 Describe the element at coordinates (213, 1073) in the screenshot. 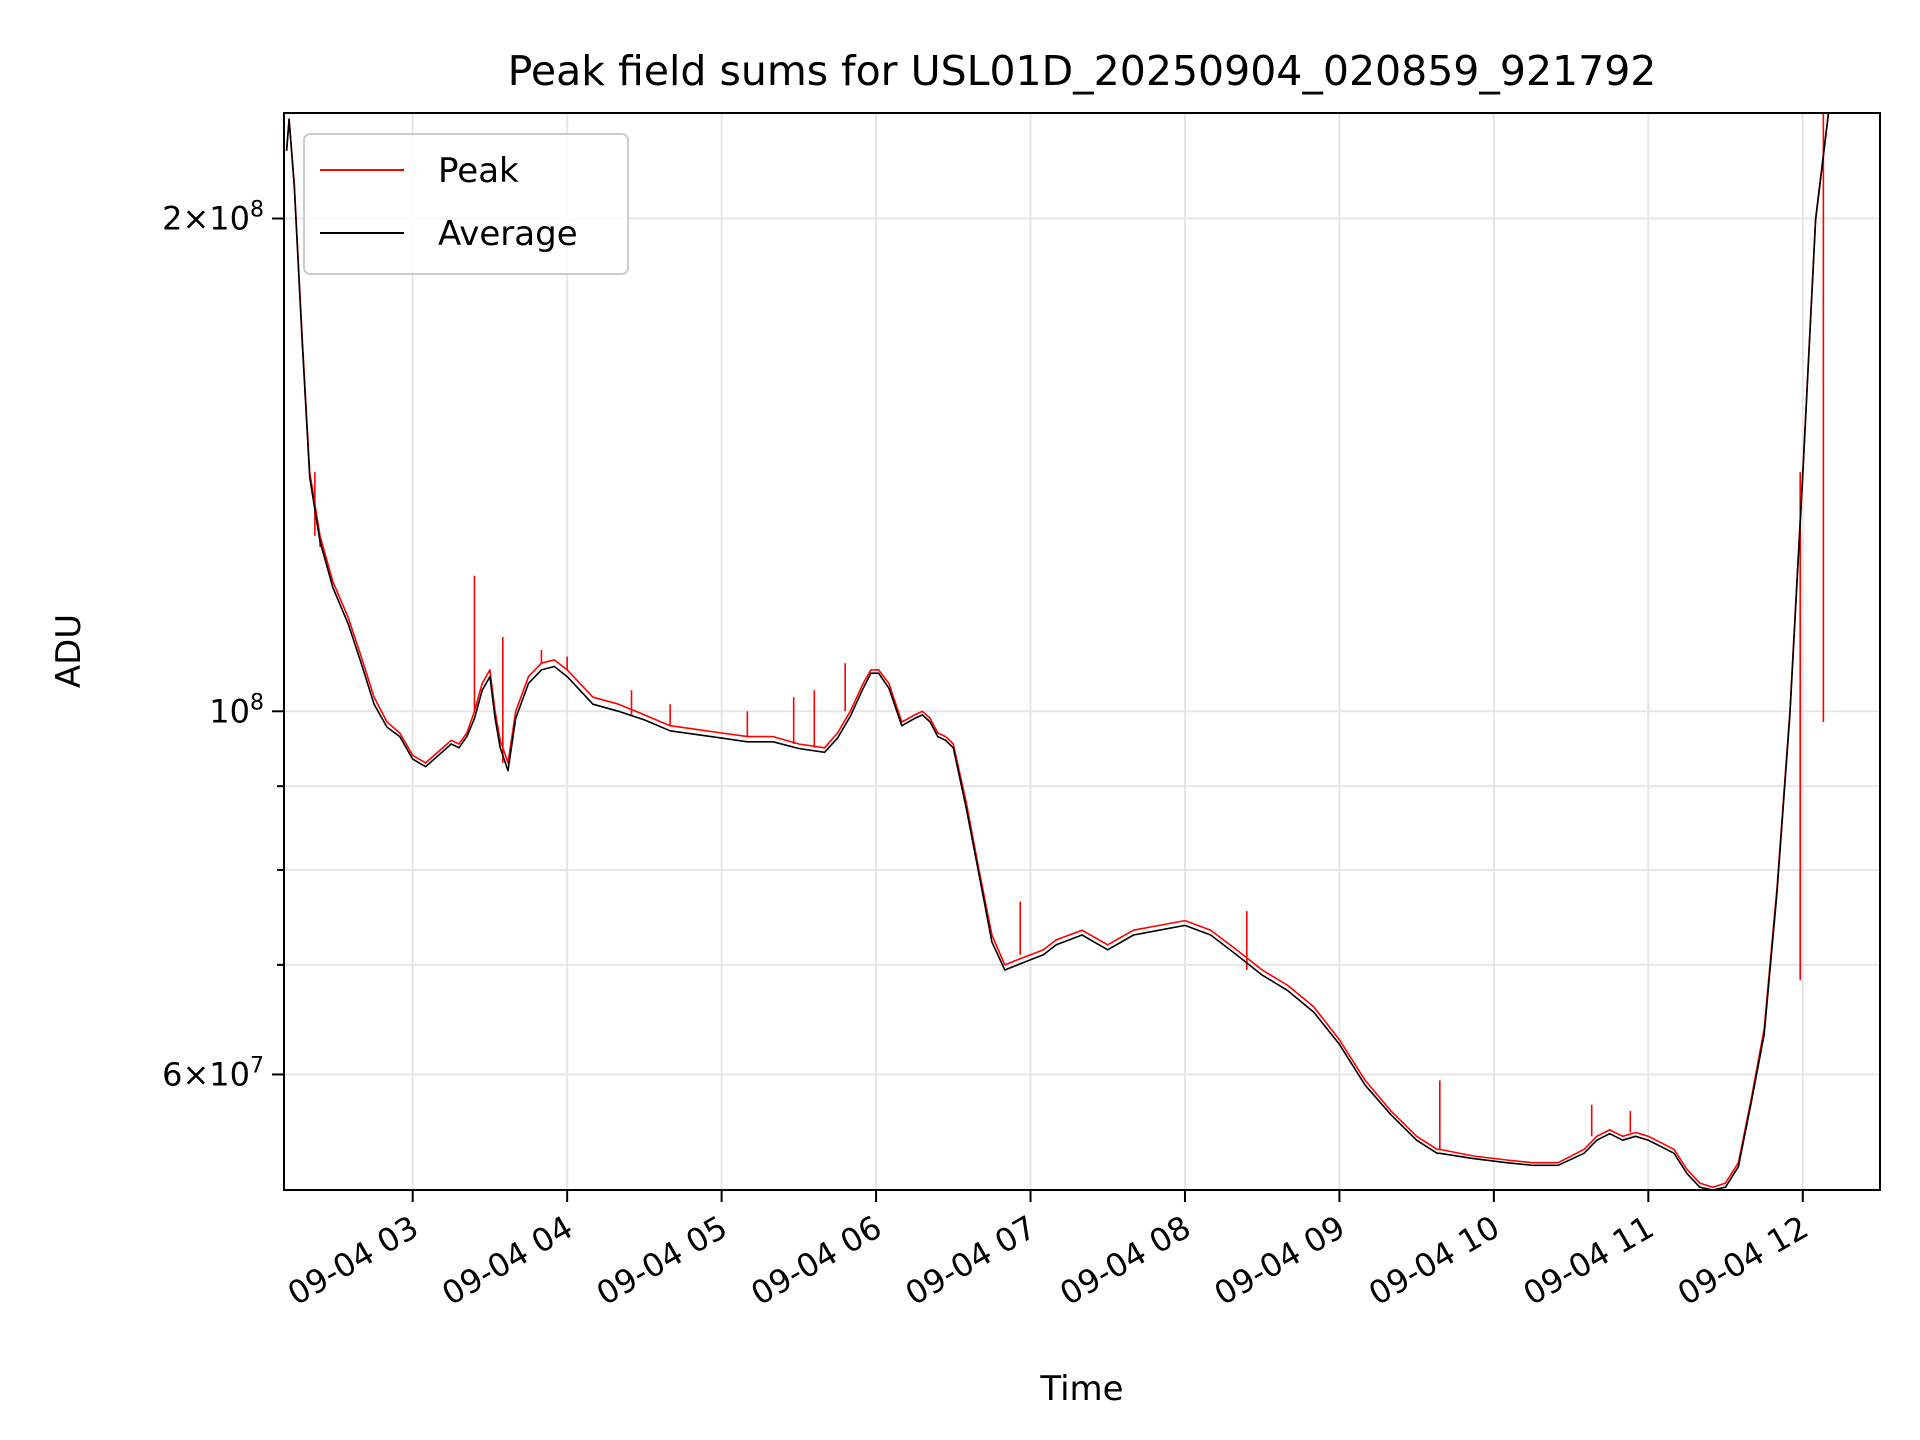

I see `y-tick-label: 6×107` at that location.